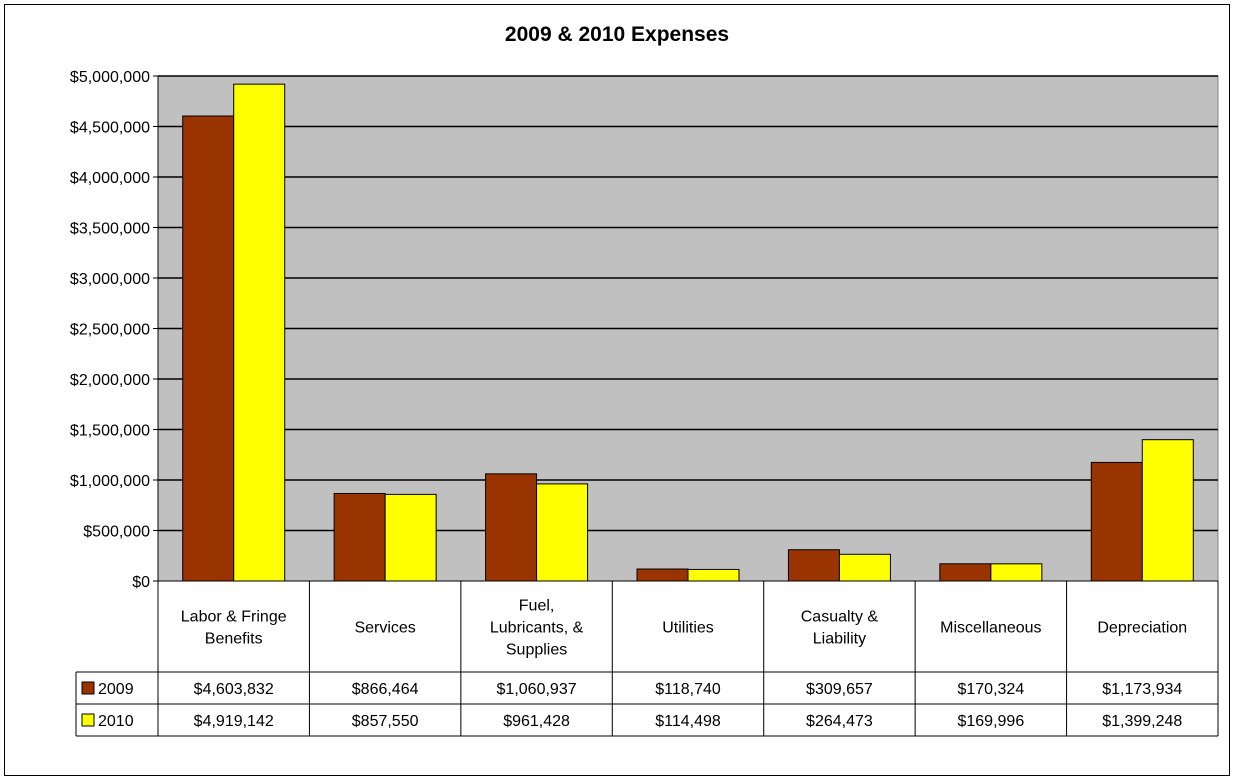  Describe the element at coordinates (536, 650) in the screenshot. I see `category-label: Supplies` at that location.